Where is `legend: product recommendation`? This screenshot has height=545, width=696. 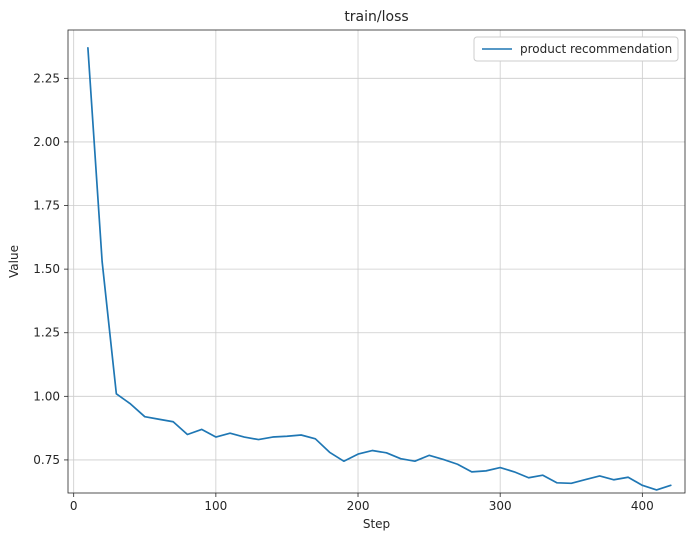 legend: product recommendation is located at coordinates (576, 49).